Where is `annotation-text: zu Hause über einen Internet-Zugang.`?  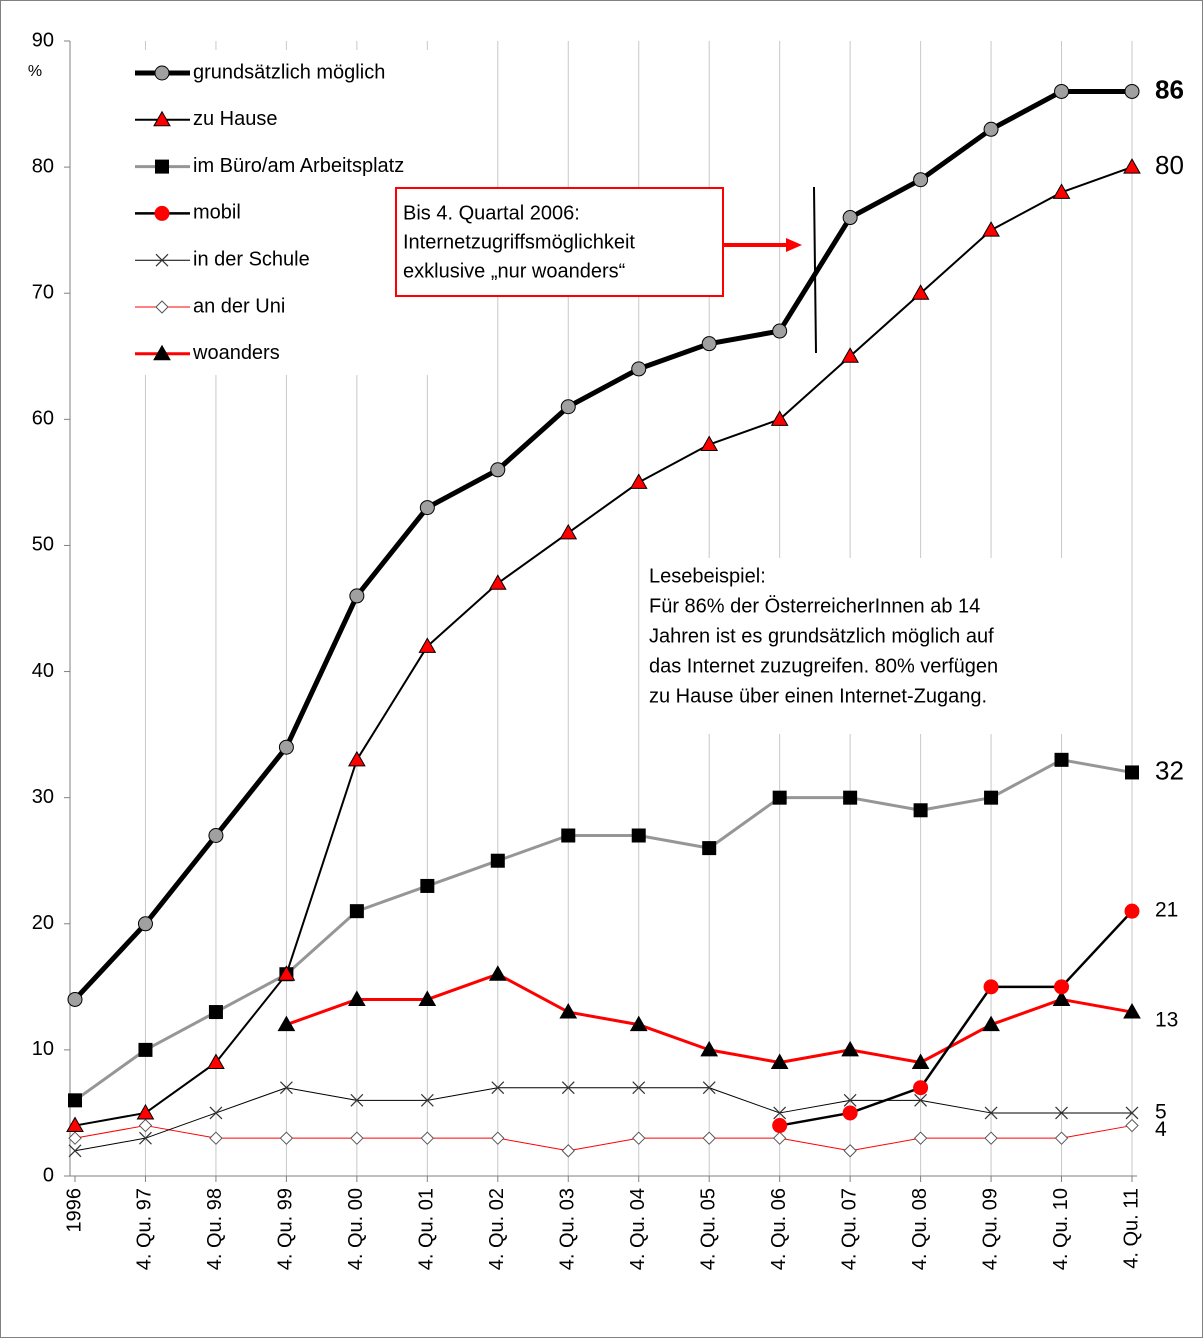
annotation-text: zu Hause über einen Internet-Zugang. is located at coordinates (818, 696).